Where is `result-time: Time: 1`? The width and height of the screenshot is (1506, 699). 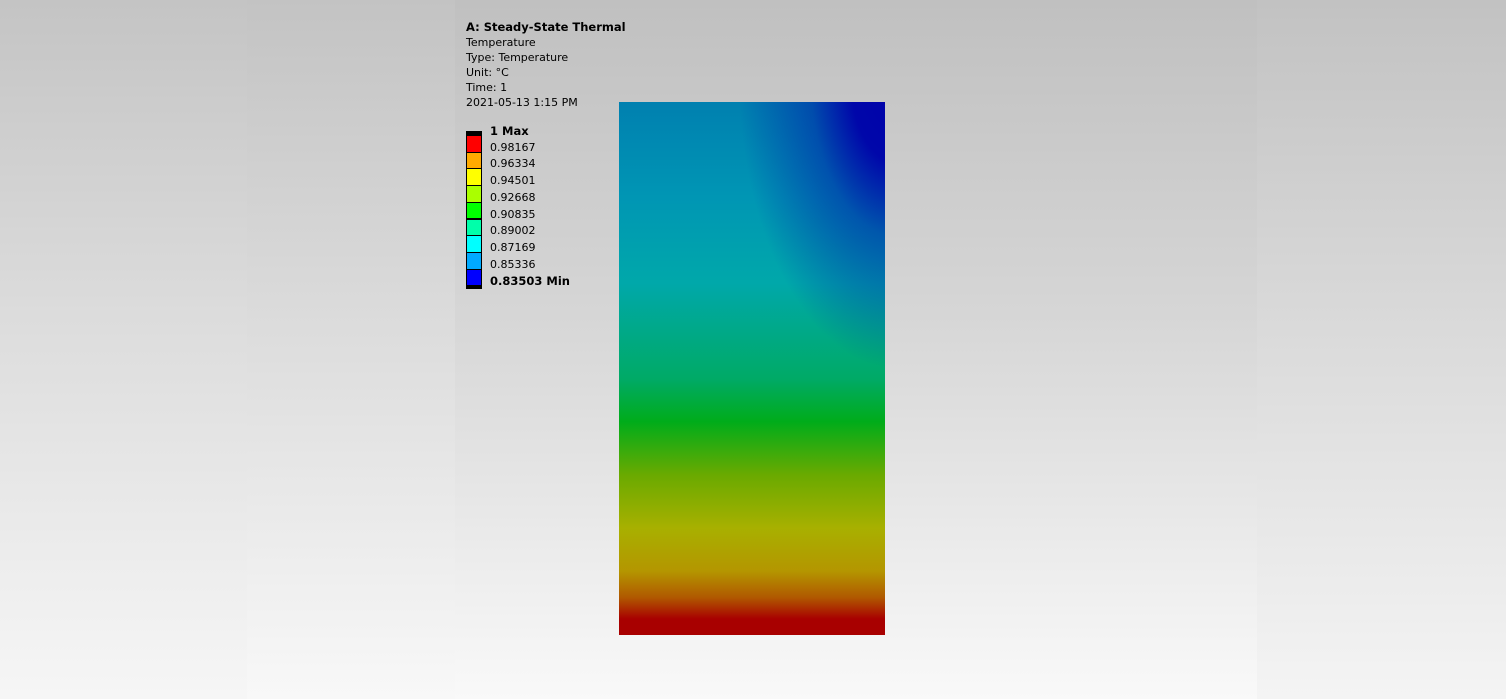 result-time: Time: 1 is located at coordinates (487, 87).